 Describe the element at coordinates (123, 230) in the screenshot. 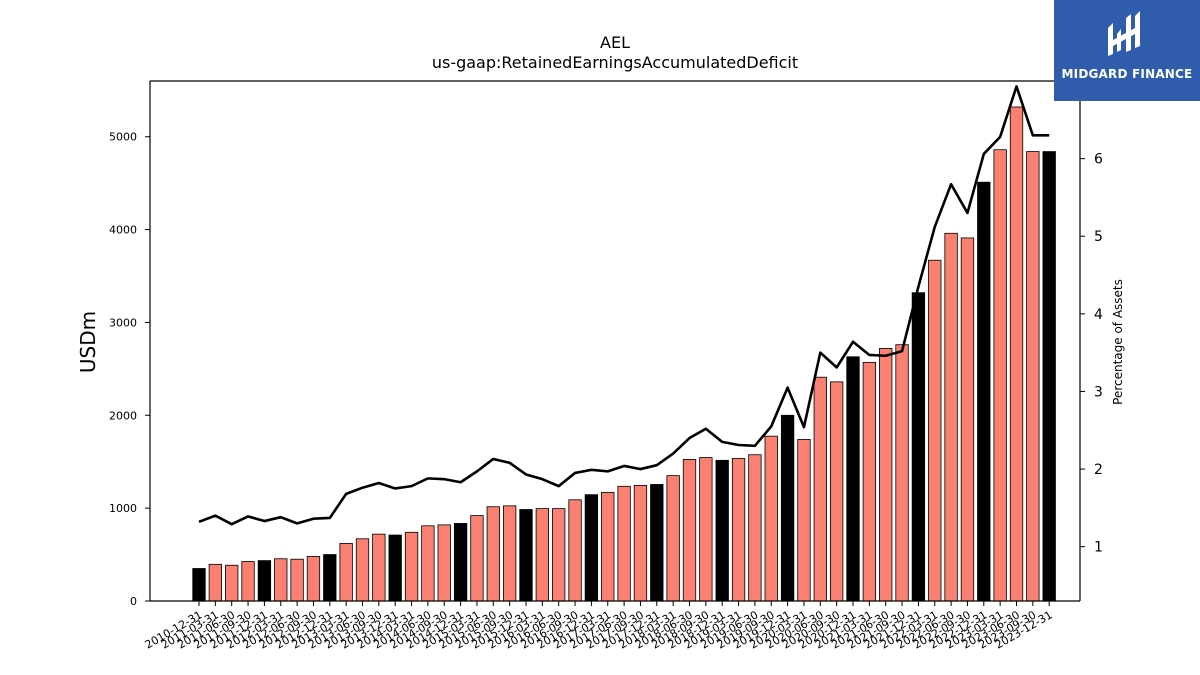

I see `y-tick-label: 4000` at that location.